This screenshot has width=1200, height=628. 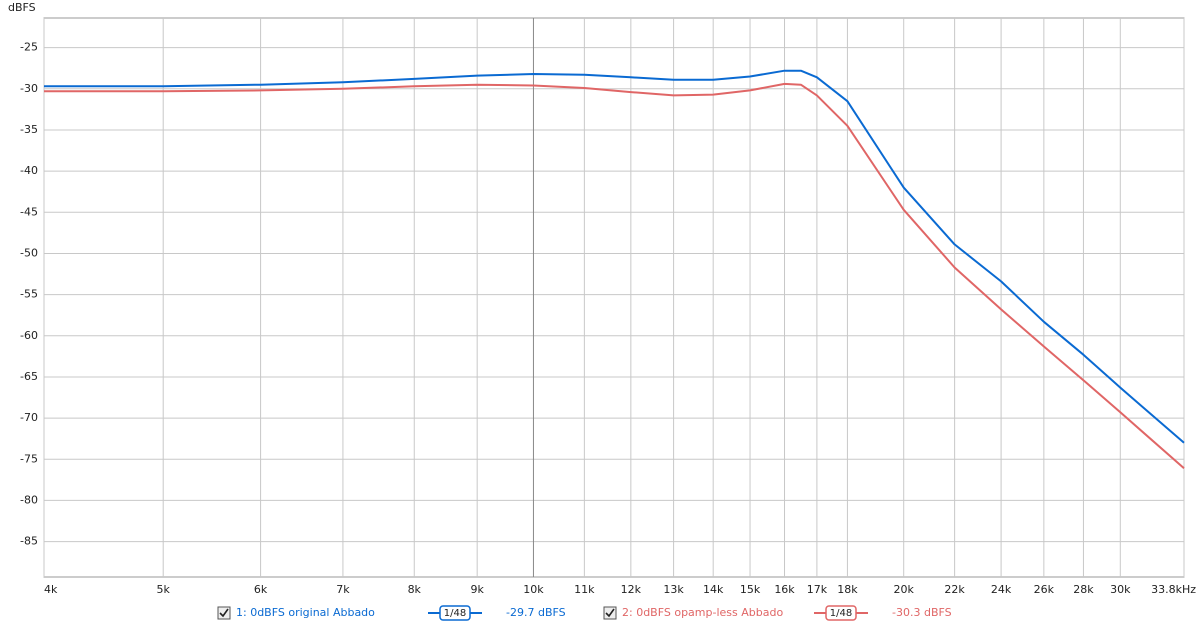 What do you see at coordinates (1044, 589) in the screenshot?
I see `x-tick-label: 26k` at bounding box center [1044, 589].